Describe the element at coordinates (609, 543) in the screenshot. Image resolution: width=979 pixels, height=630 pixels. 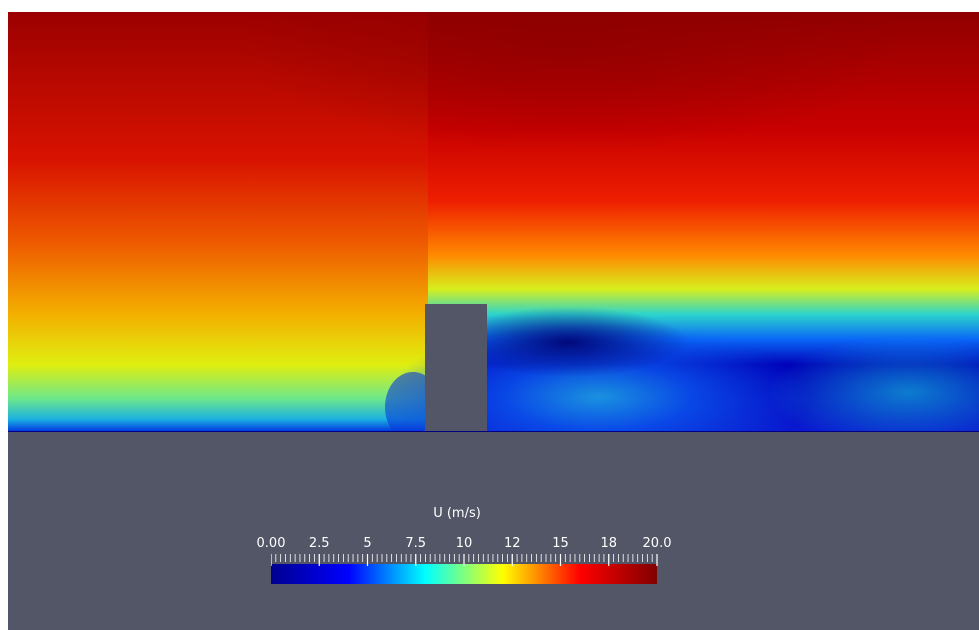
I see `colorbar-tick-label: 18` at that location.